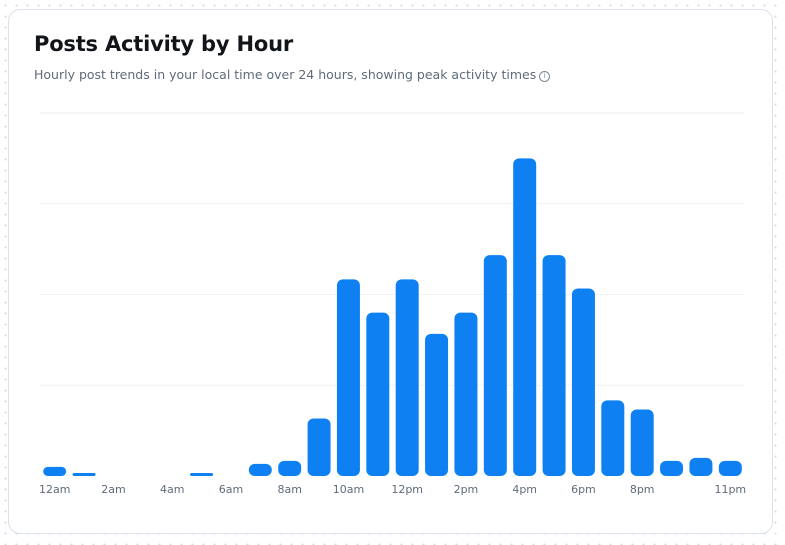 This screenshot has width=785, height=545. Describe the element at coordinates (545, 76) in the screenshot. I see `info-icon: i` at that location.